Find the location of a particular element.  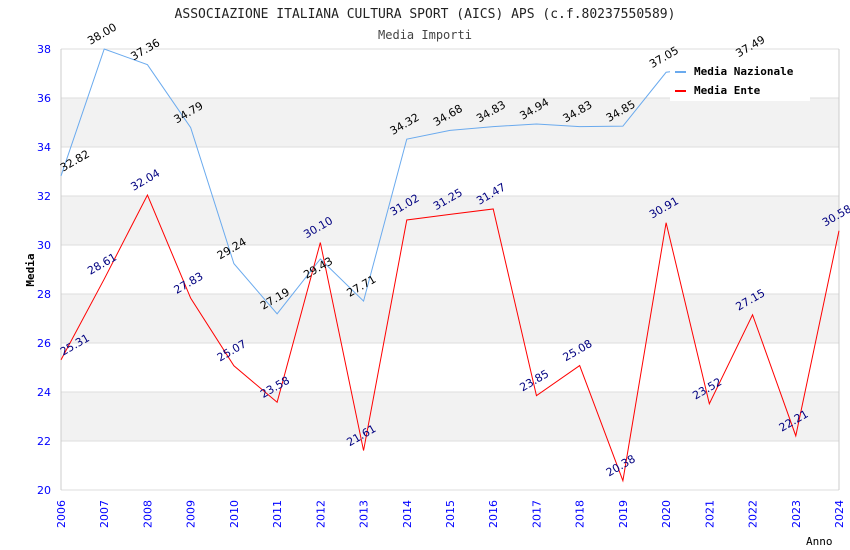

x-tick-label: 2011 is located at coordinates (277, 514).